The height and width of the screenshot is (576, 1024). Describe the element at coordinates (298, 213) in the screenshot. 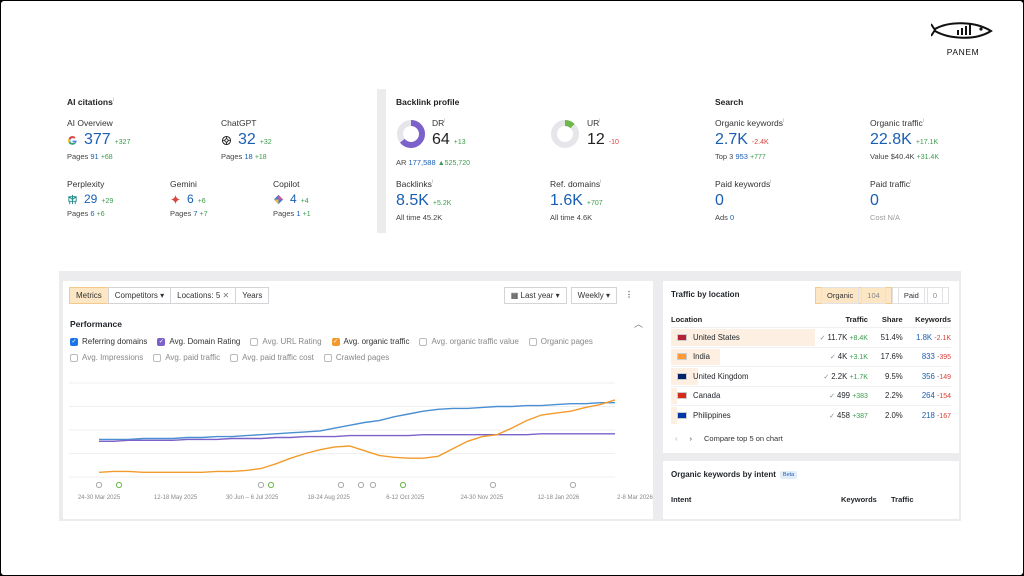

I see `copilot-pages: 1` at that location.